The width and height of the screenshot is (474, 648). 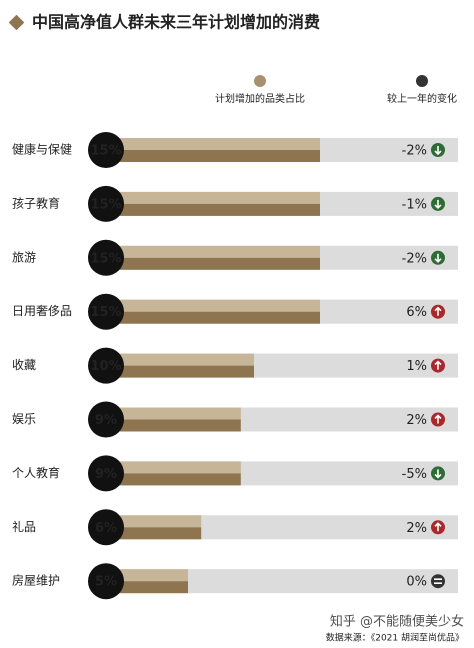 I want to click on change-label: 0%, so click(x=416, y=582).